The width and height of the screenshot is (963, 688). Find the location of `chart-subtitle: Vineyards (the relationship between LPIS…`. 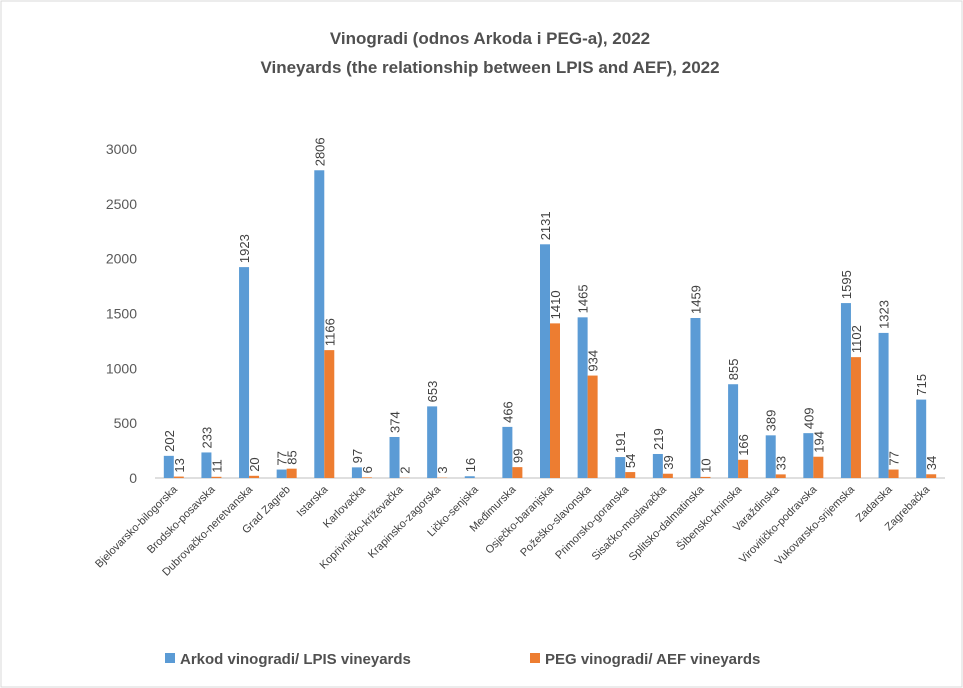

chart-subtitle: Vineyards (the relationship between LPIS… is located at coordinates (489, 67).